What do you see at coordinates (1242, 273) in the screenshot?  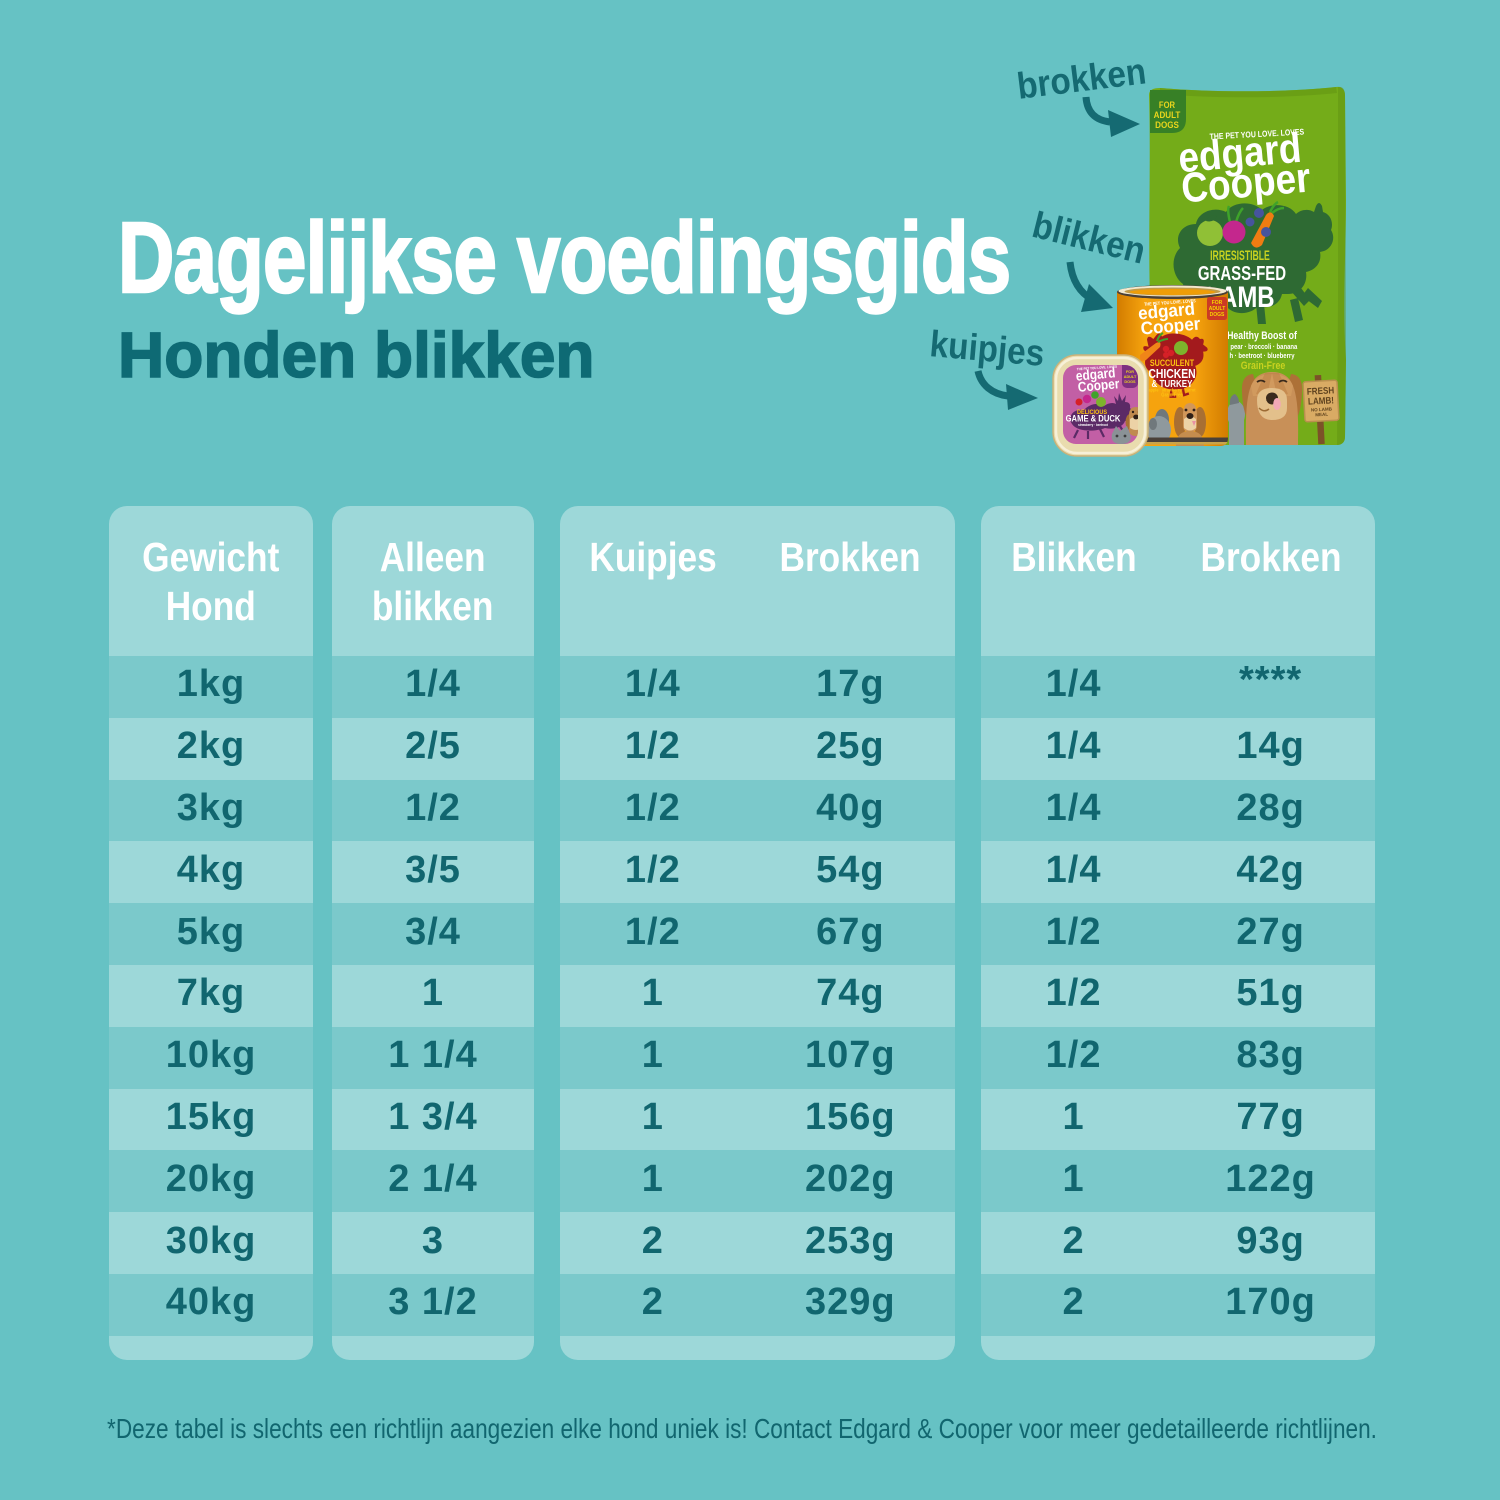 I see `svg-text: GRASS-FED` at bounding box center [1242, 273].